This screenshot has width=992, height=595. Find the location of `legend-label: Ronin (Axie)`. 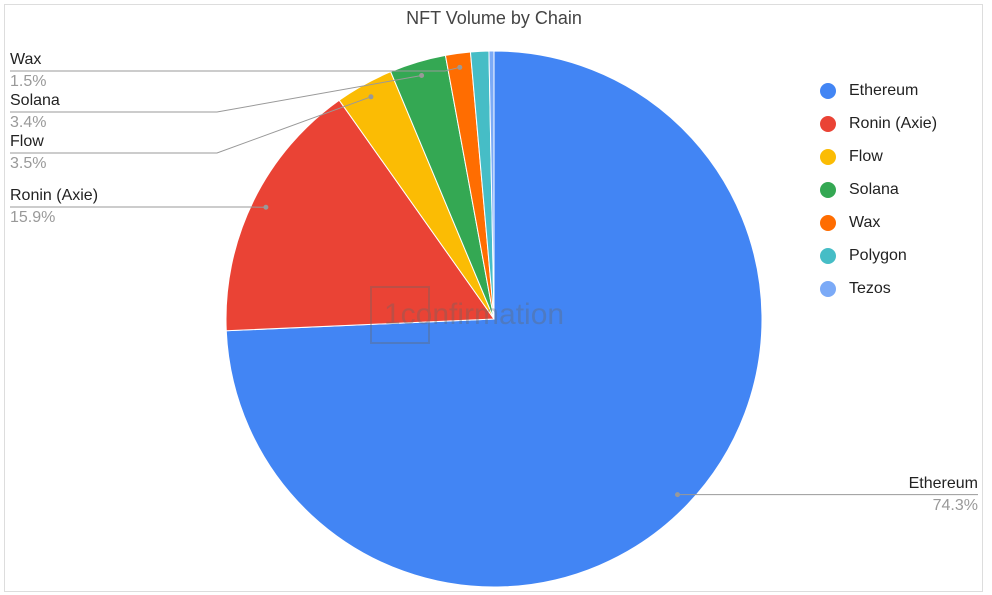

legend-label: Ronin (Axie) is located at coordinates (893, 123).